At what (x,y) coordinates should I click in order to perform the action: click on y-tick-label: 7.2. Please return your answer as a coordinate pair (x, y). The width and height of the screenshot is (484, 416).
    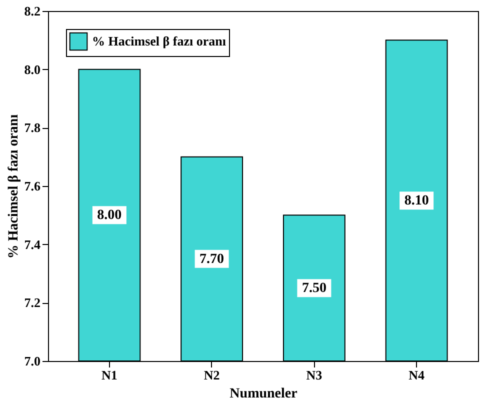
    Looking at the image, I should click on (32, 302).